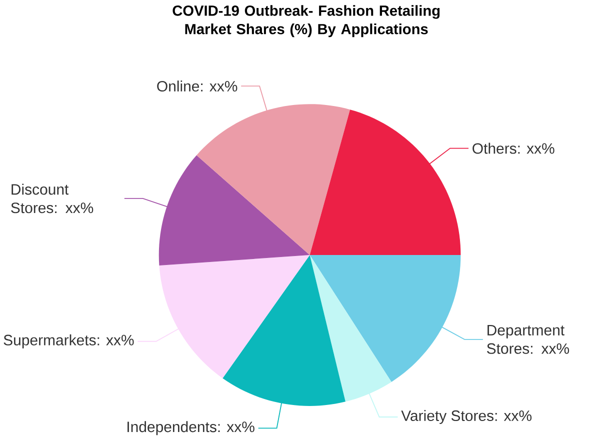 Image resolution: width=600 pixels, height=438 pixels. Describe the element at coordinates (191, 428) in the screenshot. I see `slice-label: Independents: xx%` at that location.